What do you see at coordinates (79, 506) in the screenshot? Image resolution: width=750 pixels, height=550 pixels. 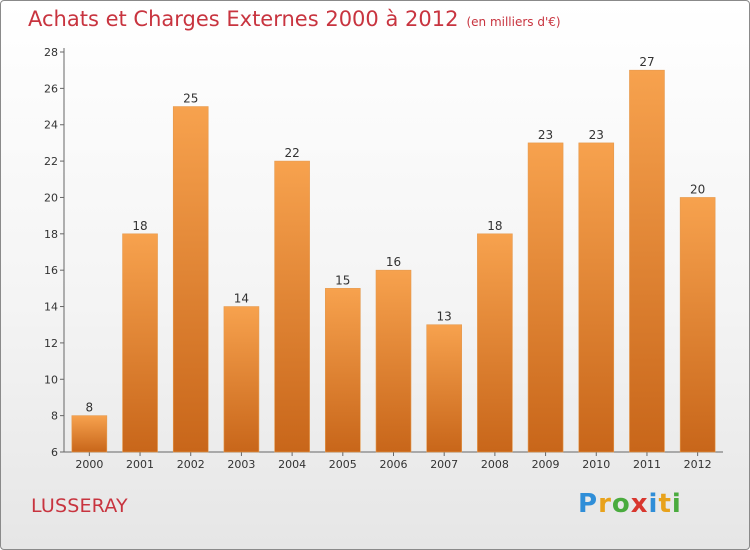 I see `place-name: LUSSERAY` at bounding box center [79, 506].